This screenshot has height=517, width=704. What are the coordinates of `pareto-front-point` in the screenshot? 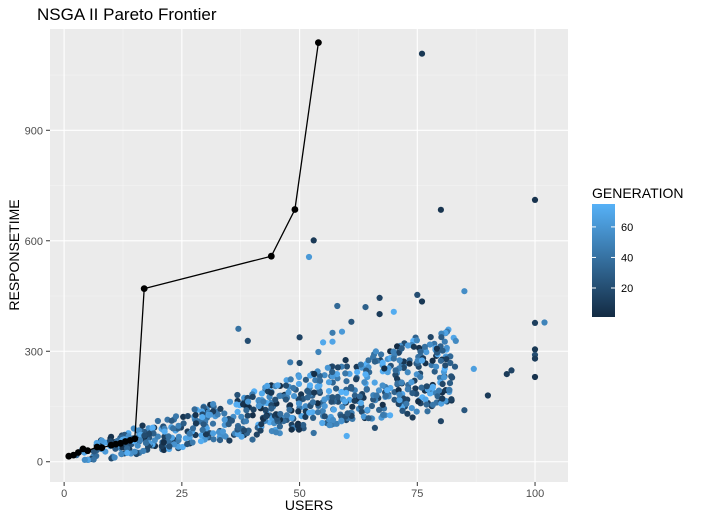 It's located at (271, 256).